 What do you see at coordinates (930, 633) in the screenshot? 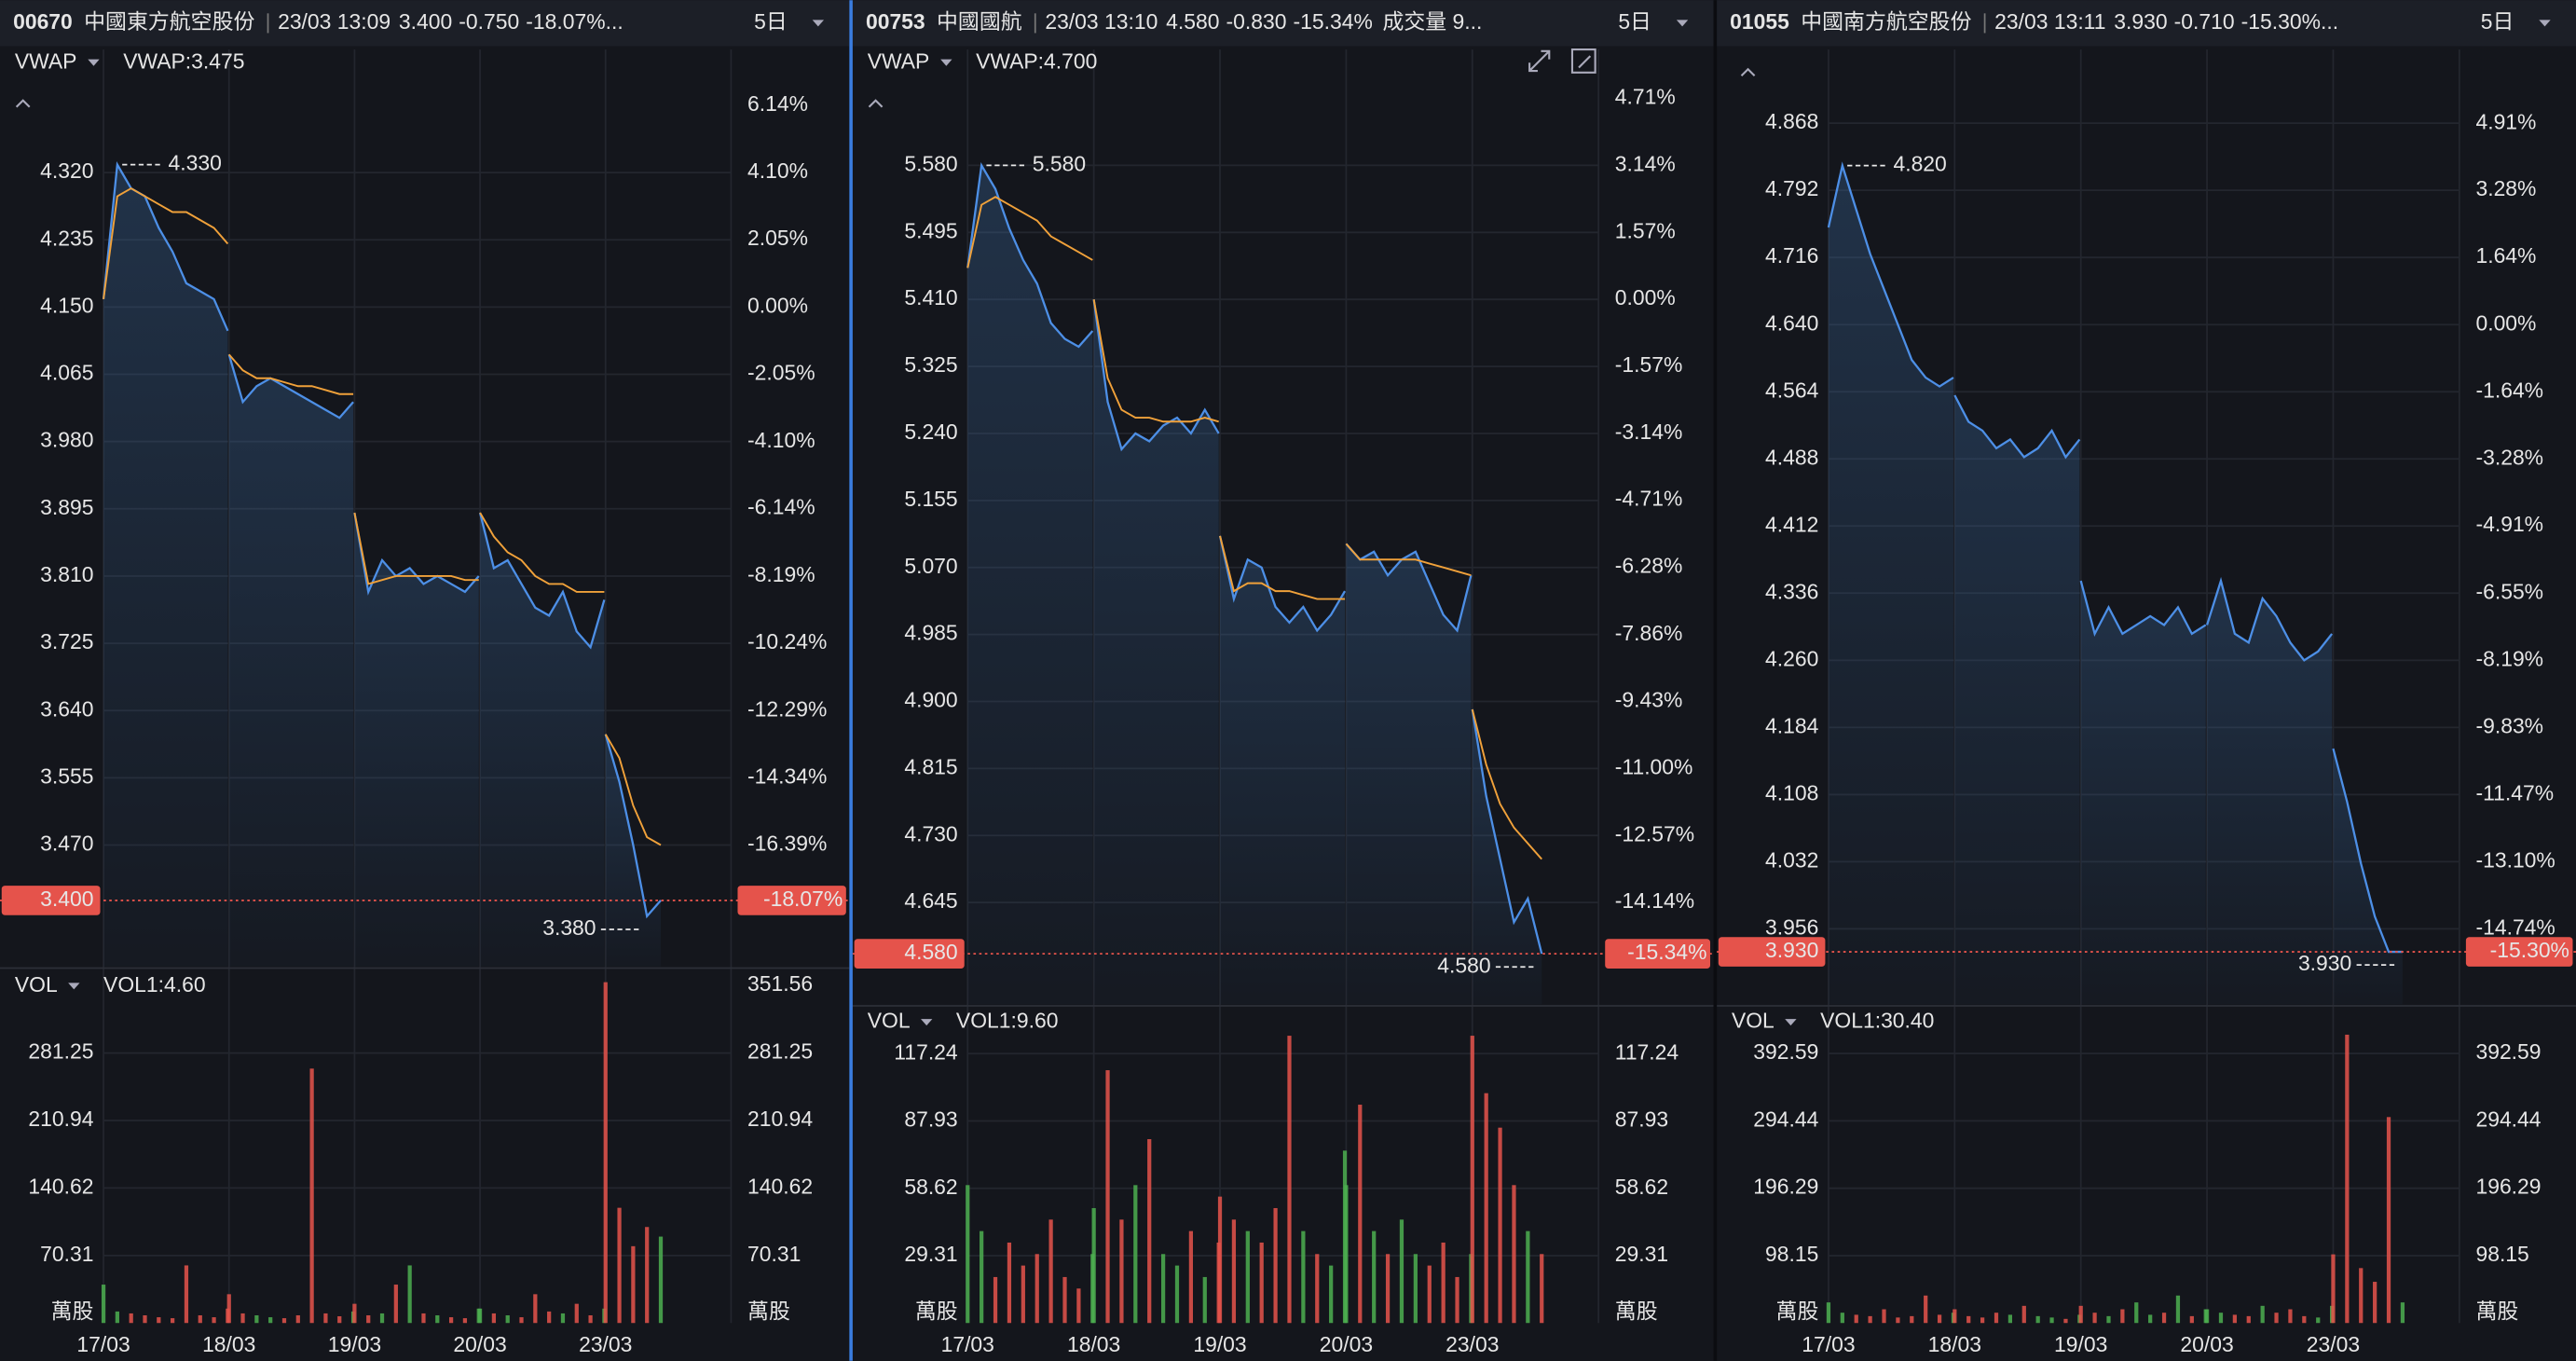
I see `price-tick-label: 4.985` at bounding box center [930, 633].